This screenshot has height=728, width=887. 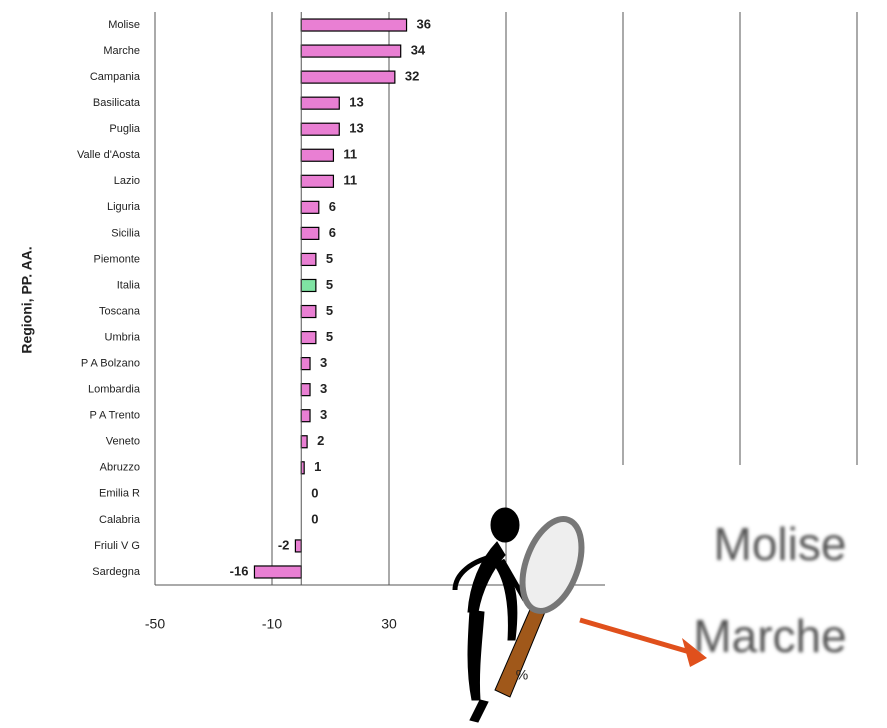 What do you see at coordinates (640, 637) in the screenshot?
I see `arrow` at bounding box center [640, 637].